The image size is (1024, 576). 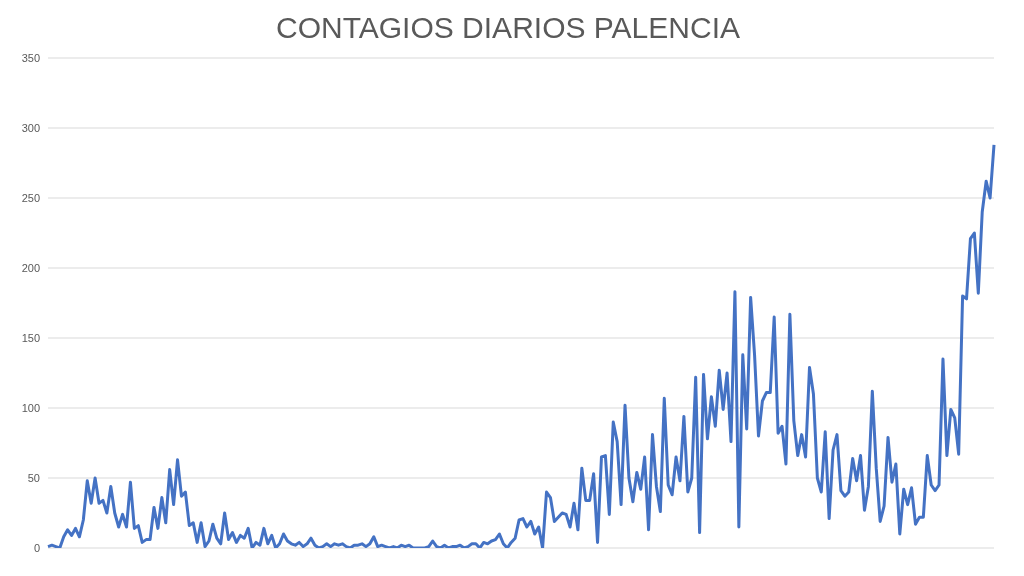 I want to click on y-tick-label: 100, so click(x=30, y=407).